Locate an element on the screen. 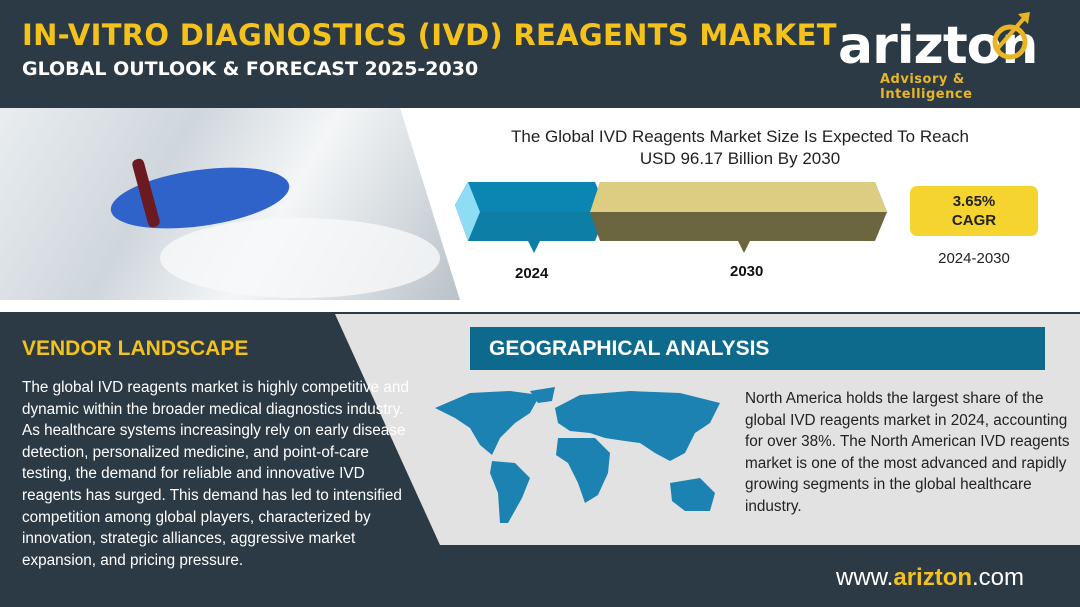 This screenshot has width=1080, height=607. page-subtitle: GLOBAL OUTLOOK & FORECAST 2025-2030 is located at coordinates (250, 69).